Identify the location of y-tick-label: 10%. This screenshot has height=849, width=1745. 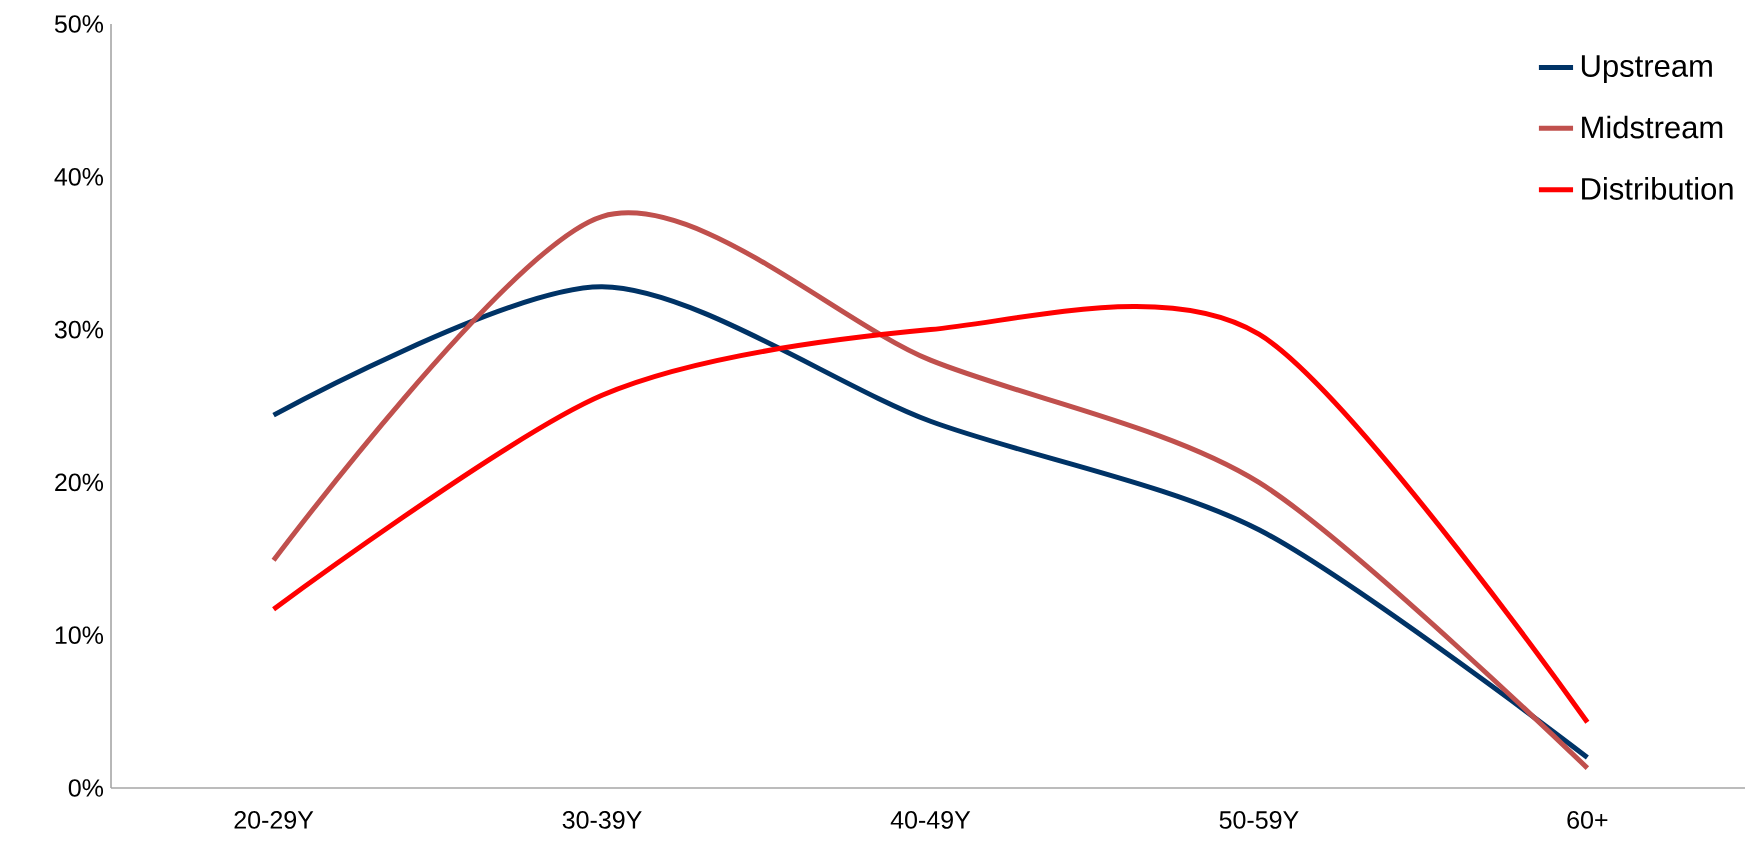
(79, 635).